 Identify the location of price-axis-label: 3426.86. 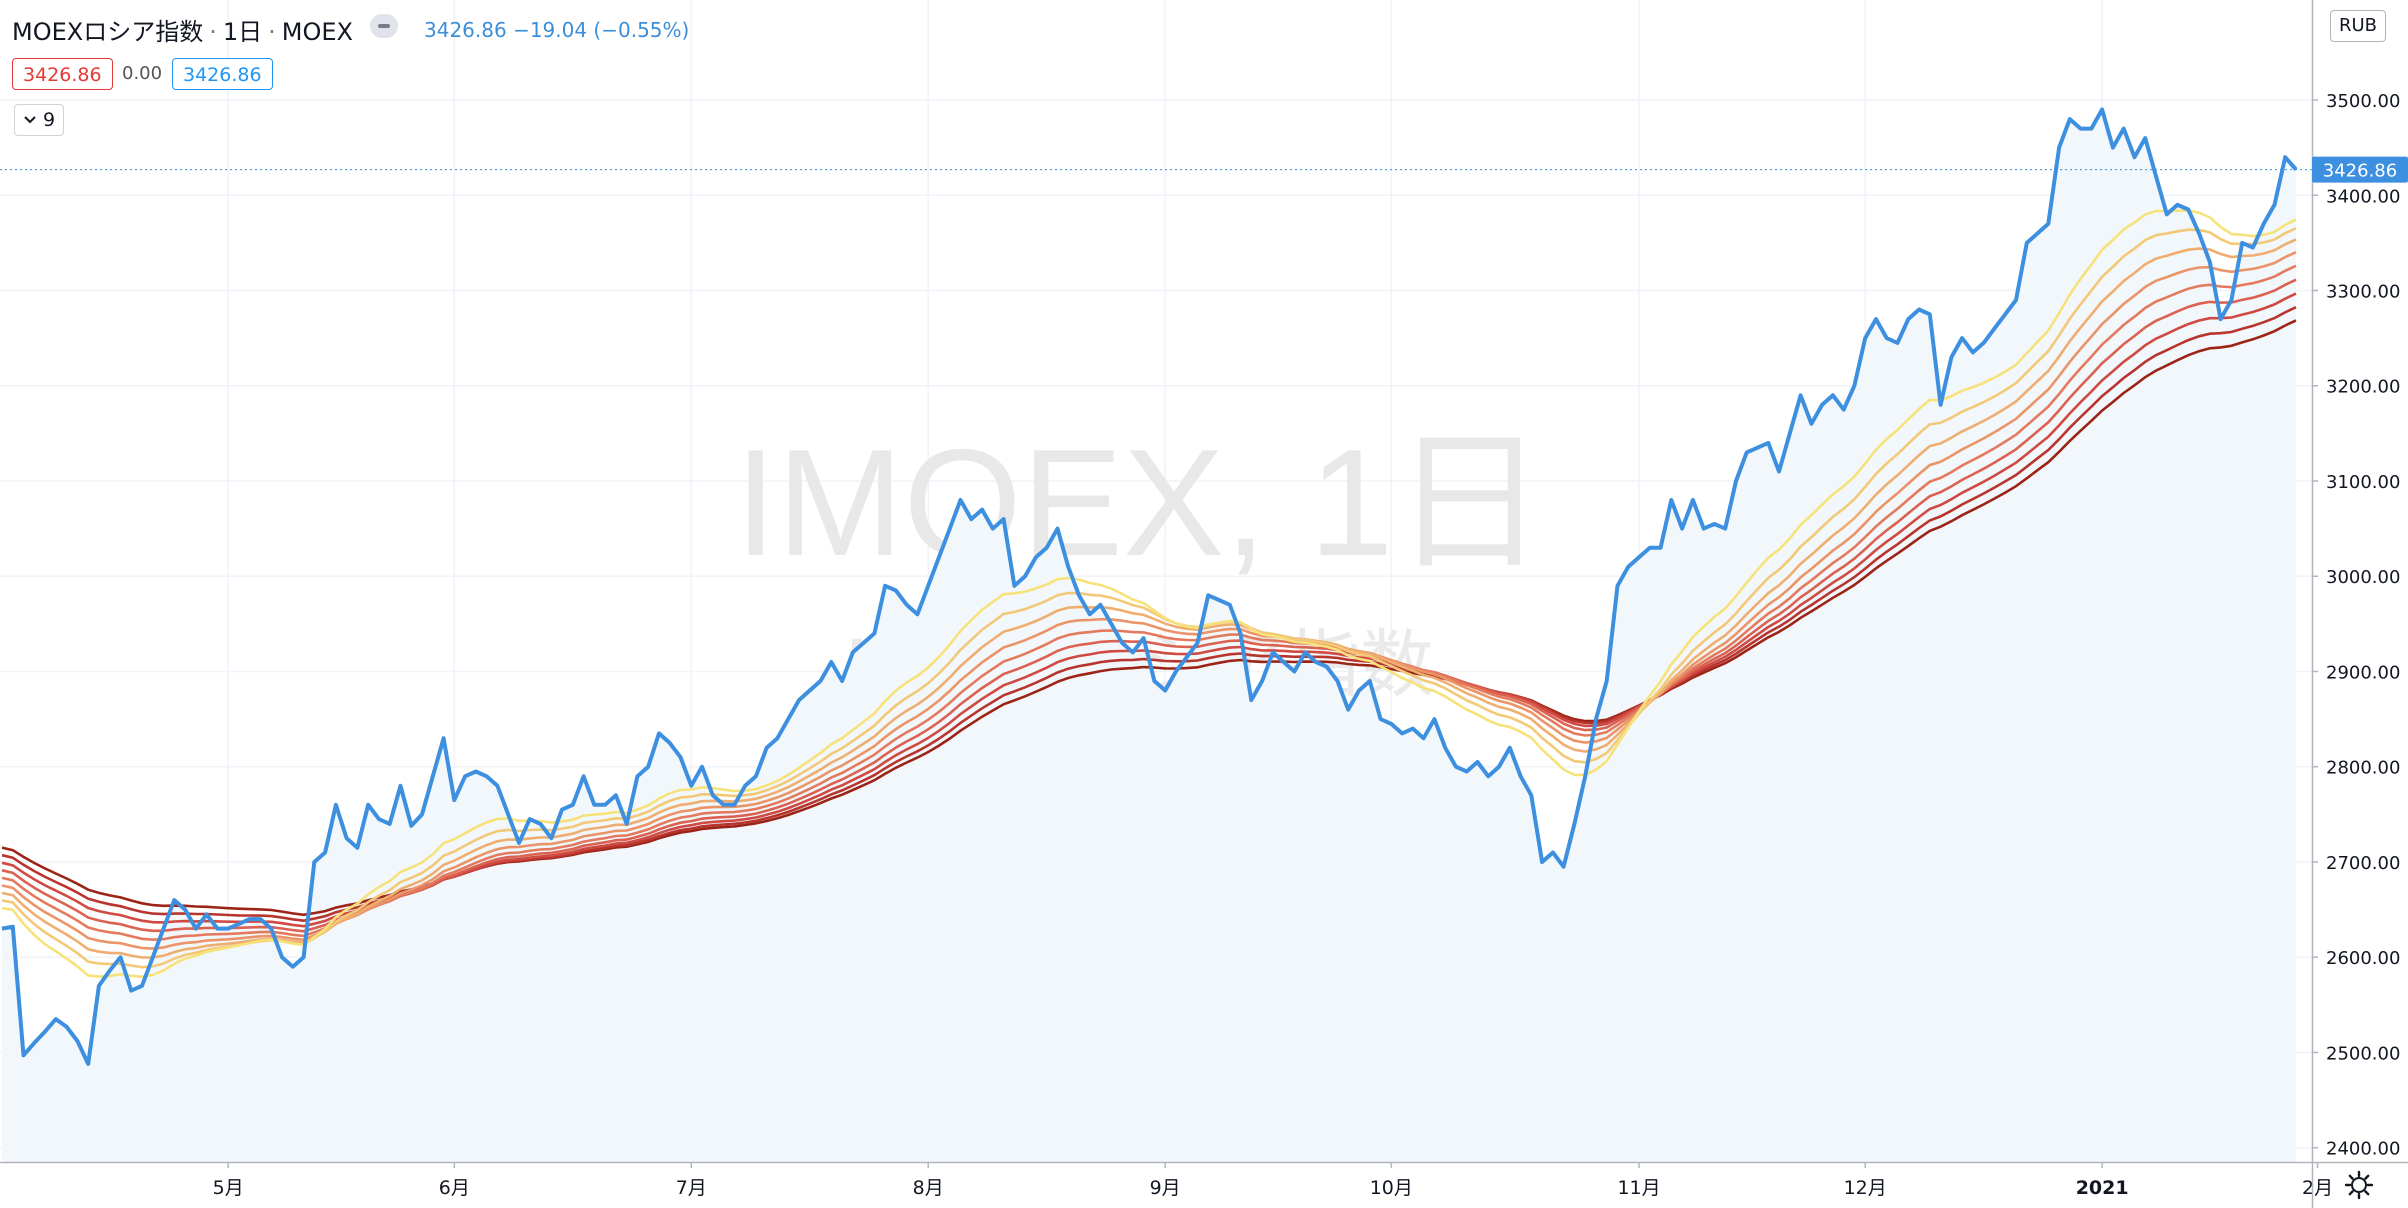
(2360, 169).